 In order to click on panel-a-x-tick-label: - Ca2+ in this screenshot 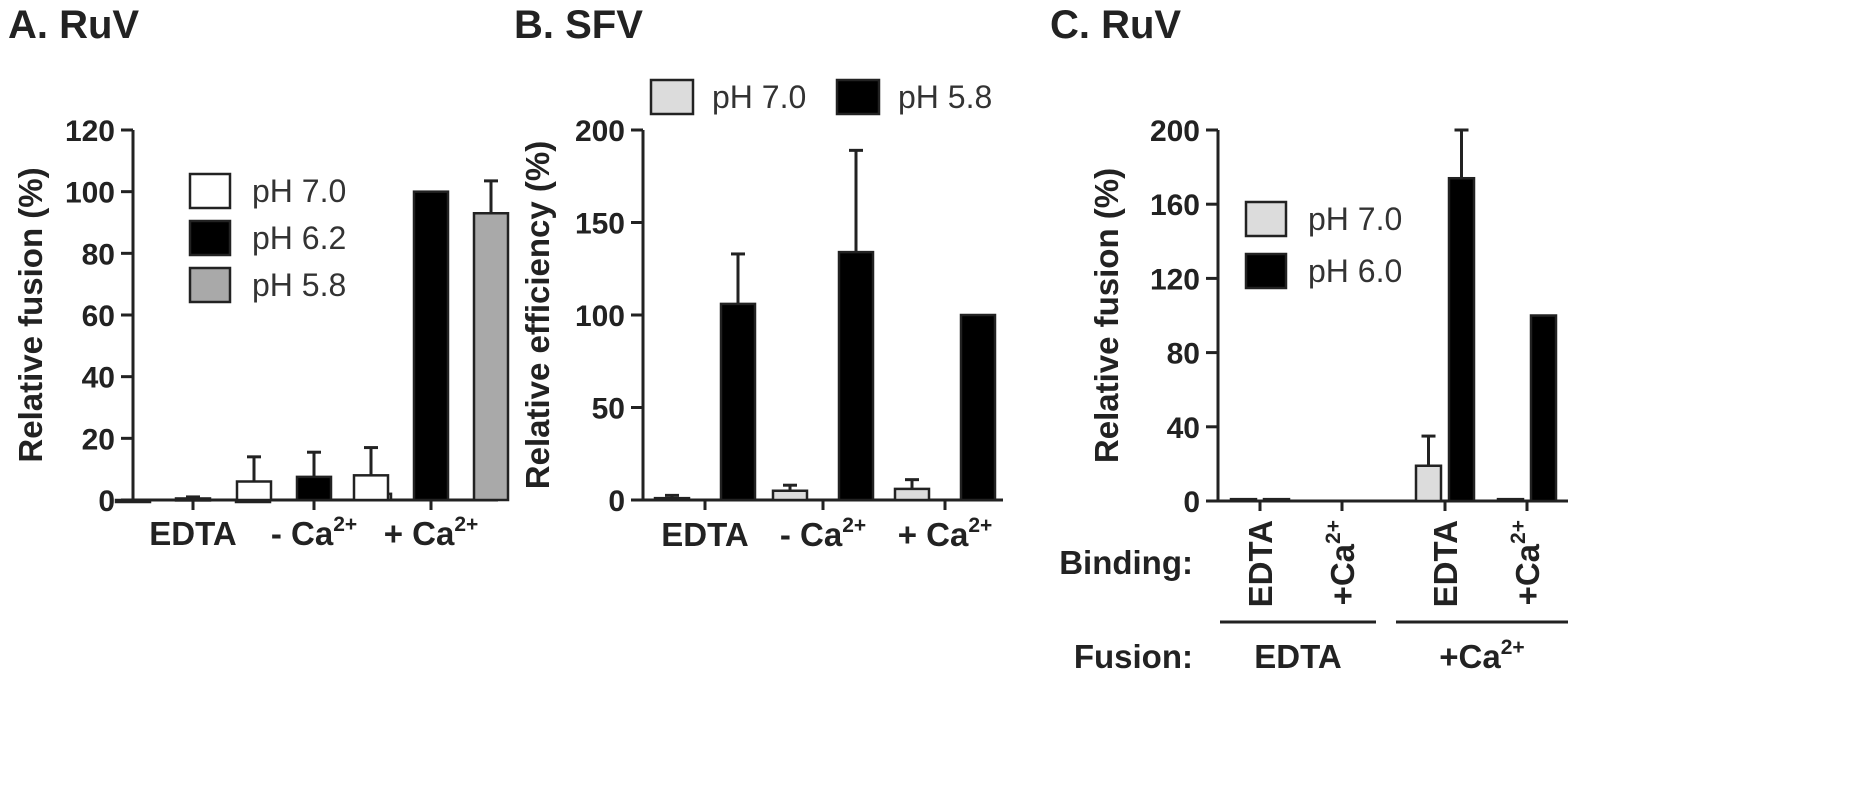, I will do `click(314, 532)`.